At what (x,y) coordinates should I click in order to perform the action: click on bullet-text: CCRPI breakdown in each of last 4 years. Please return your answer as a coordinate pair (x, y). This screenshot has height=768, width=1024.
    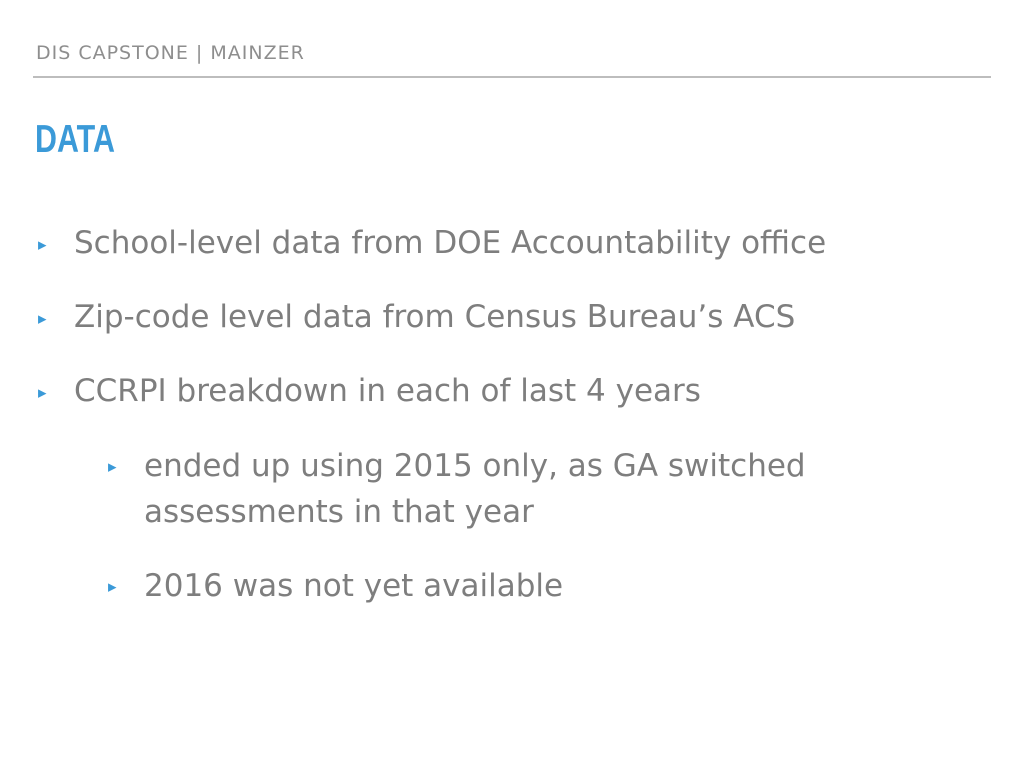
    Looking at the image, I should click on (387, 391).